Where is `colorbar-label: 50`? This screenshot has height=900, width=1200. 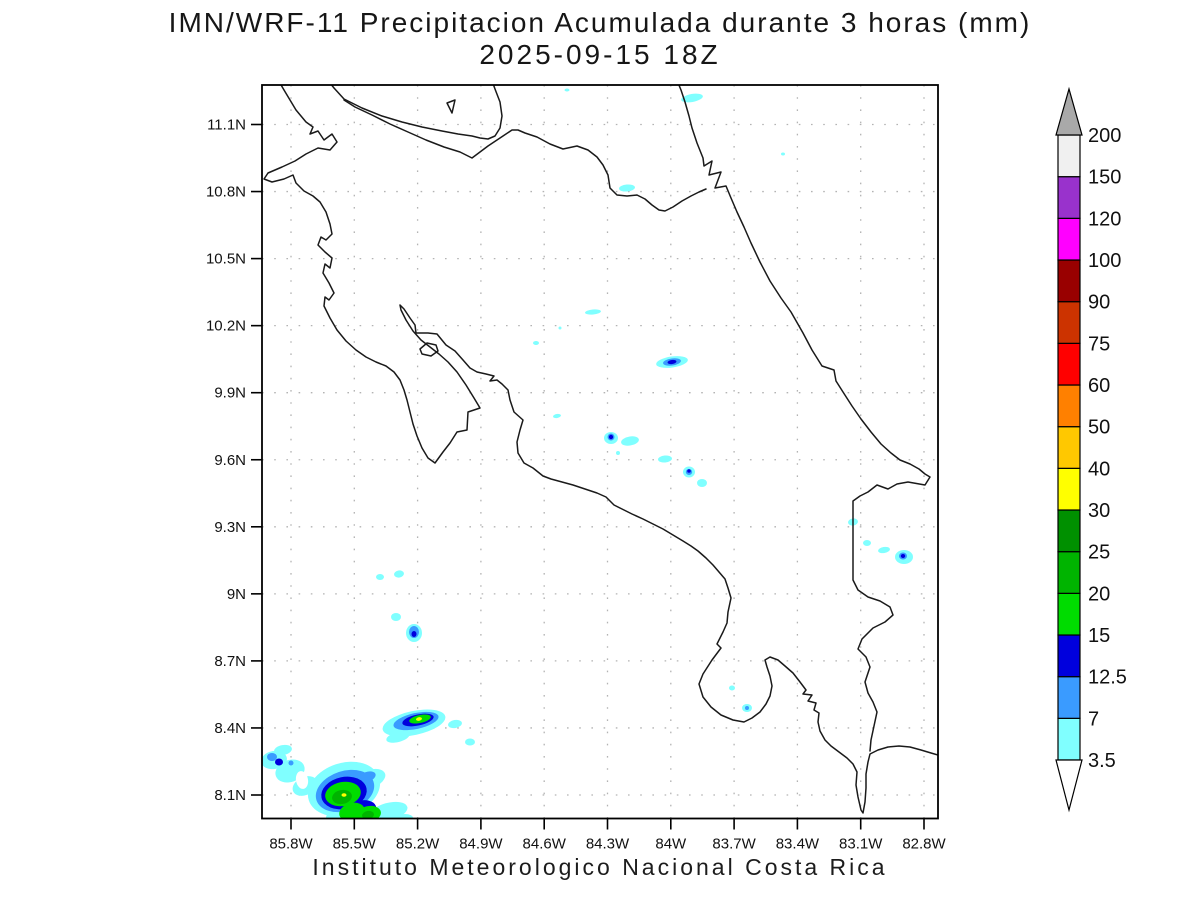 colorbar-label: 50 is located at coordinates (1099, 428).